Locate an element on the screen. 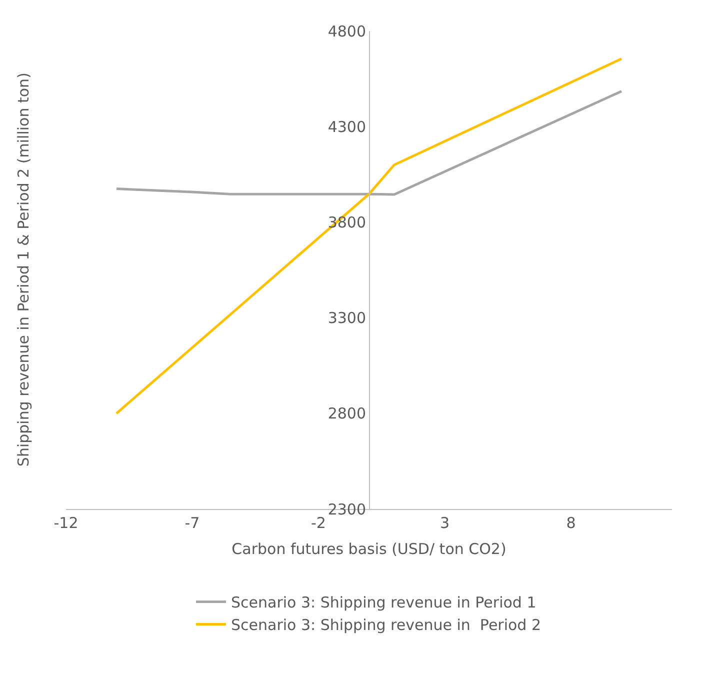 The height and width of the screenshot is (686, 702). y-tick-label: 2300 is located at coordinates (347, 509).